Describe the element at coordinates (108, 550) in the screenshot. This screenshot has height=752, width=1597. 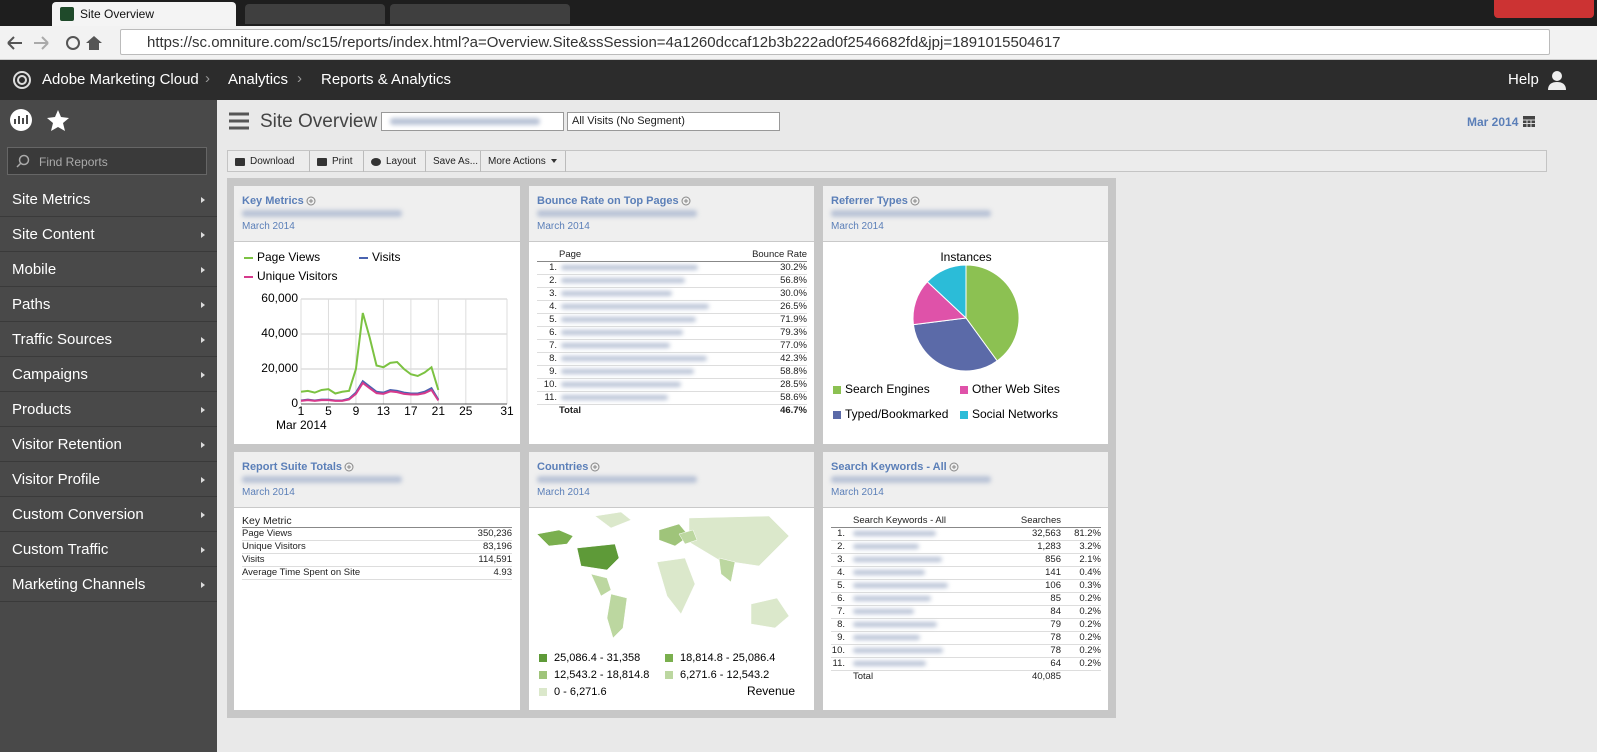
I see `nav-item: Custom Traffic` at that location.